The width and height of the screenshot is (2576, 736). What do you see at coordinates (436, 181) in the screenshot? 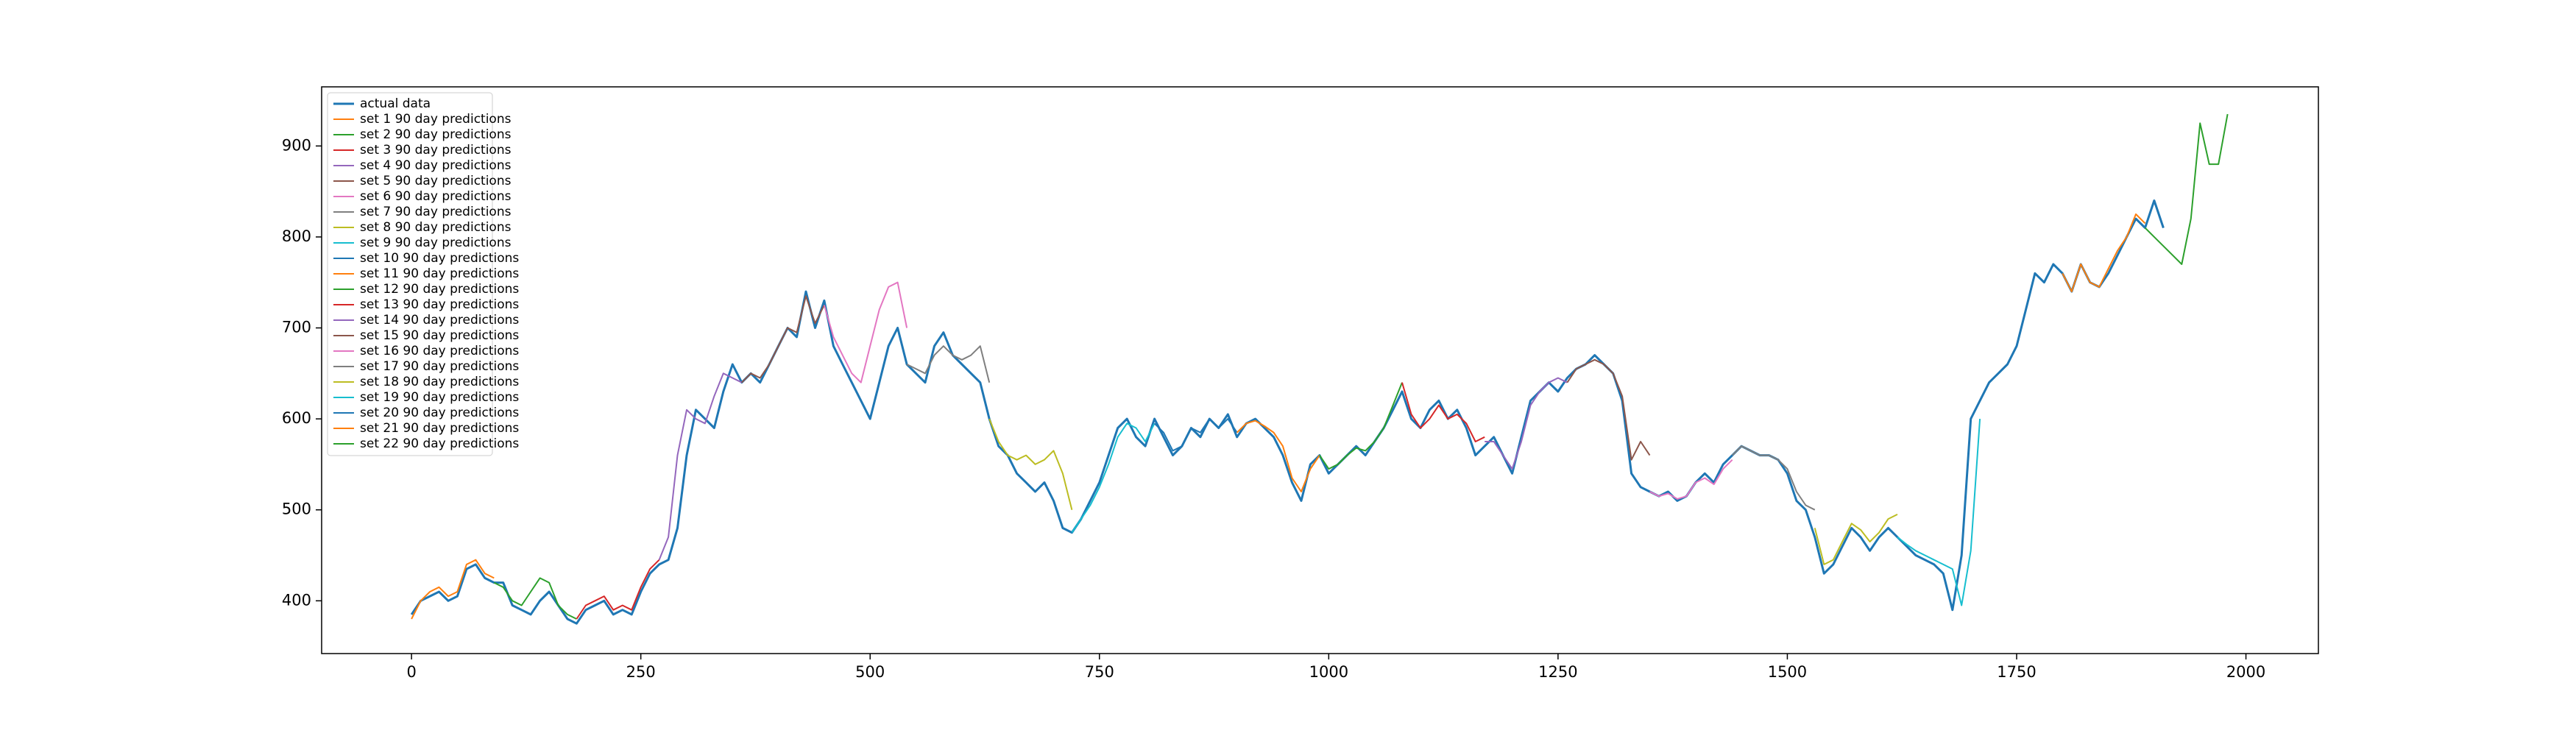
I see `legend-label: set 5 90 day predictions` at bounding box center [436, 181].